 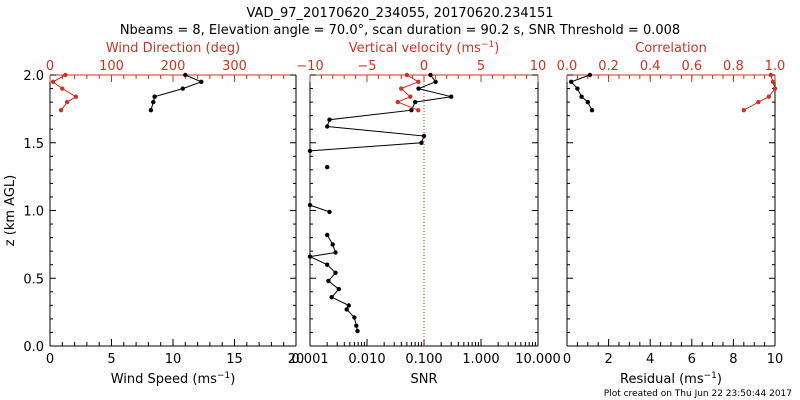 I want to click on x-top-tick-label: 0.6, so click(x=691, y=66).